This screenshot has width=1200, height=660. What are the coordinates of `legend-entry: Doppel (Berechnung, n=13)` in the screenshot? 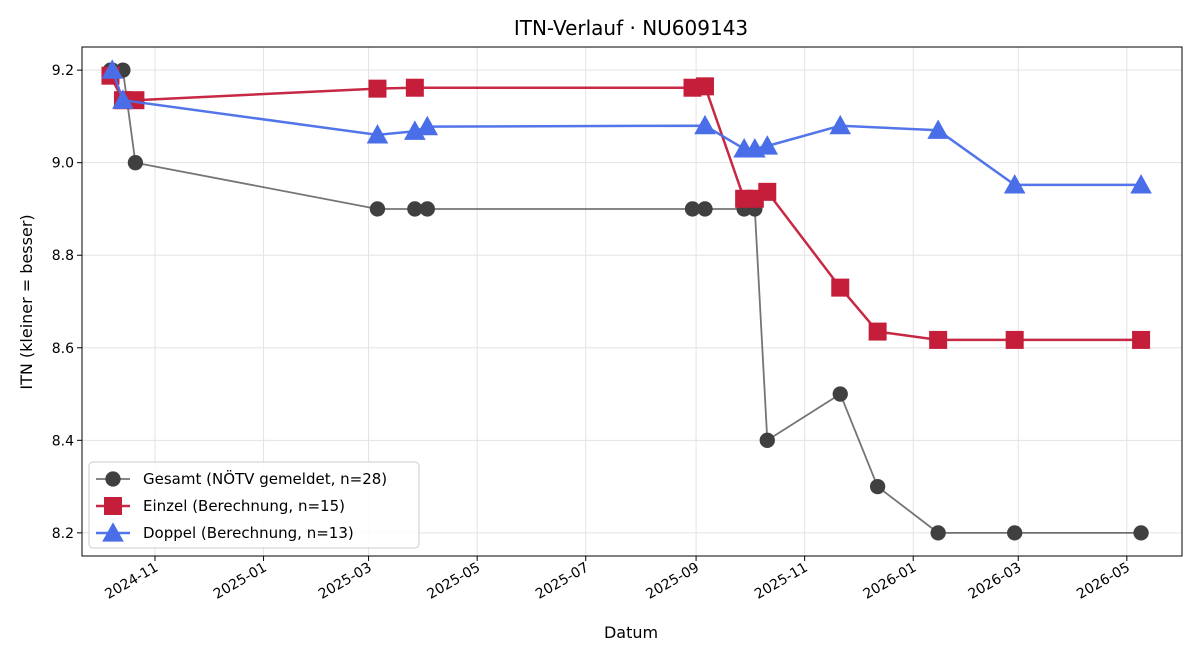 It's located at (225, 532).